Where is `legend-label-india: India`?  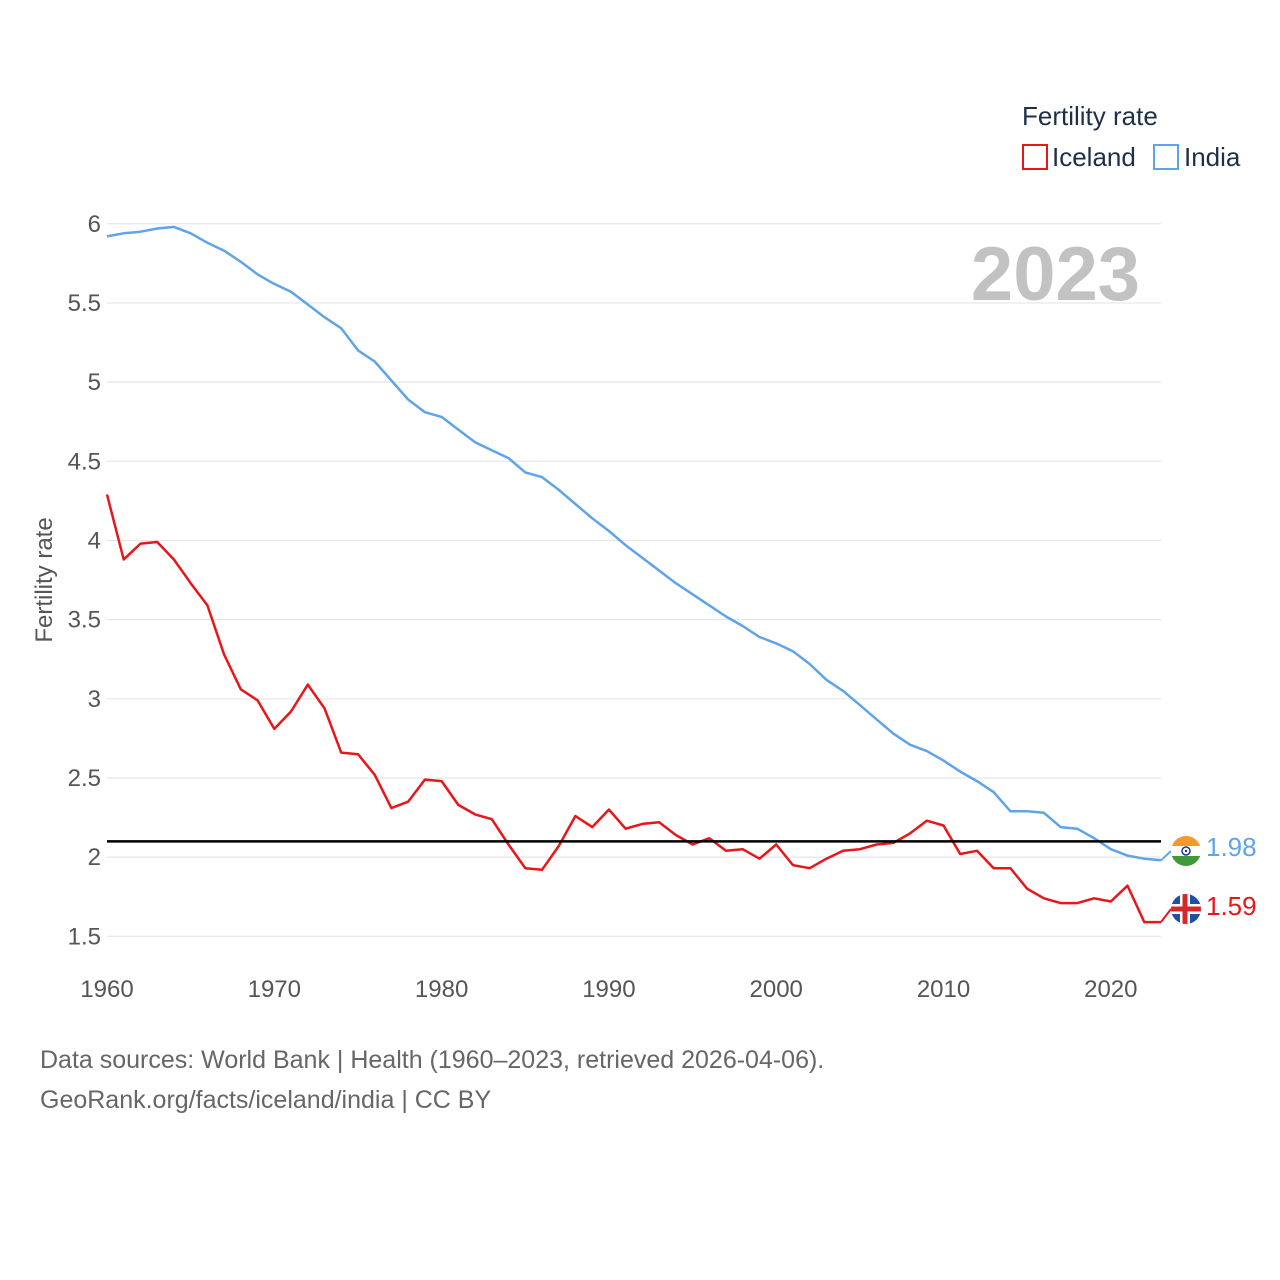 legend-label-india: India is located at coordinates (1212, 157).